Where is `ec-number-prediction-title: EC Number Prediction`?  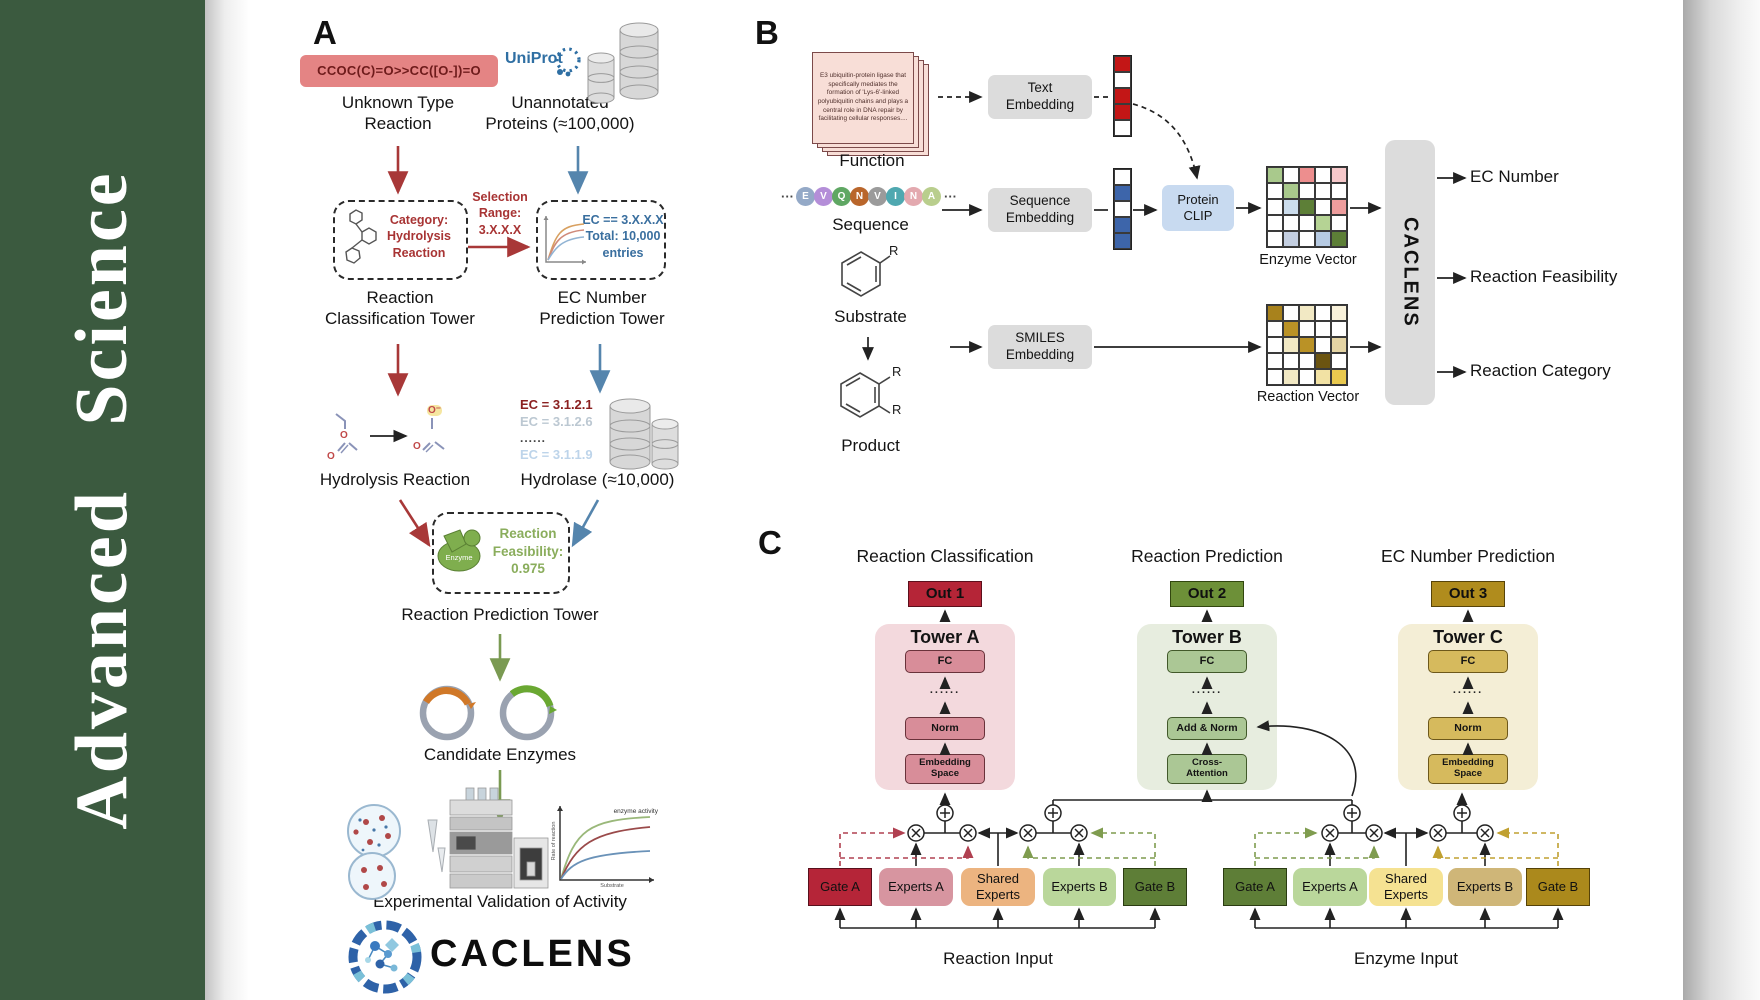 ec-number-prediction-title: EC Number Prediction is located at coordinates (1468, 556).